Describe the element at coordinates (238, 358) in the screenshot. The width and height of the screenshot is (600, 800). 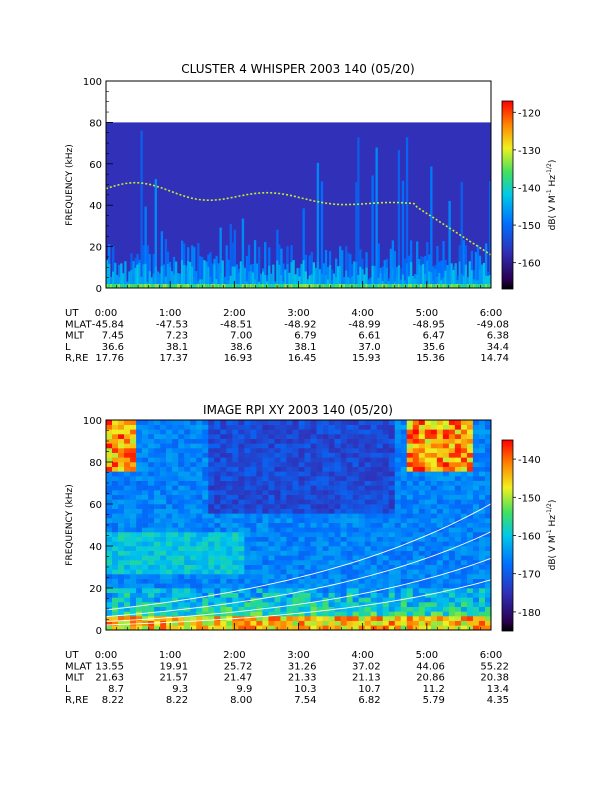
I see `ephemeris-cell: 16.93` at that location.